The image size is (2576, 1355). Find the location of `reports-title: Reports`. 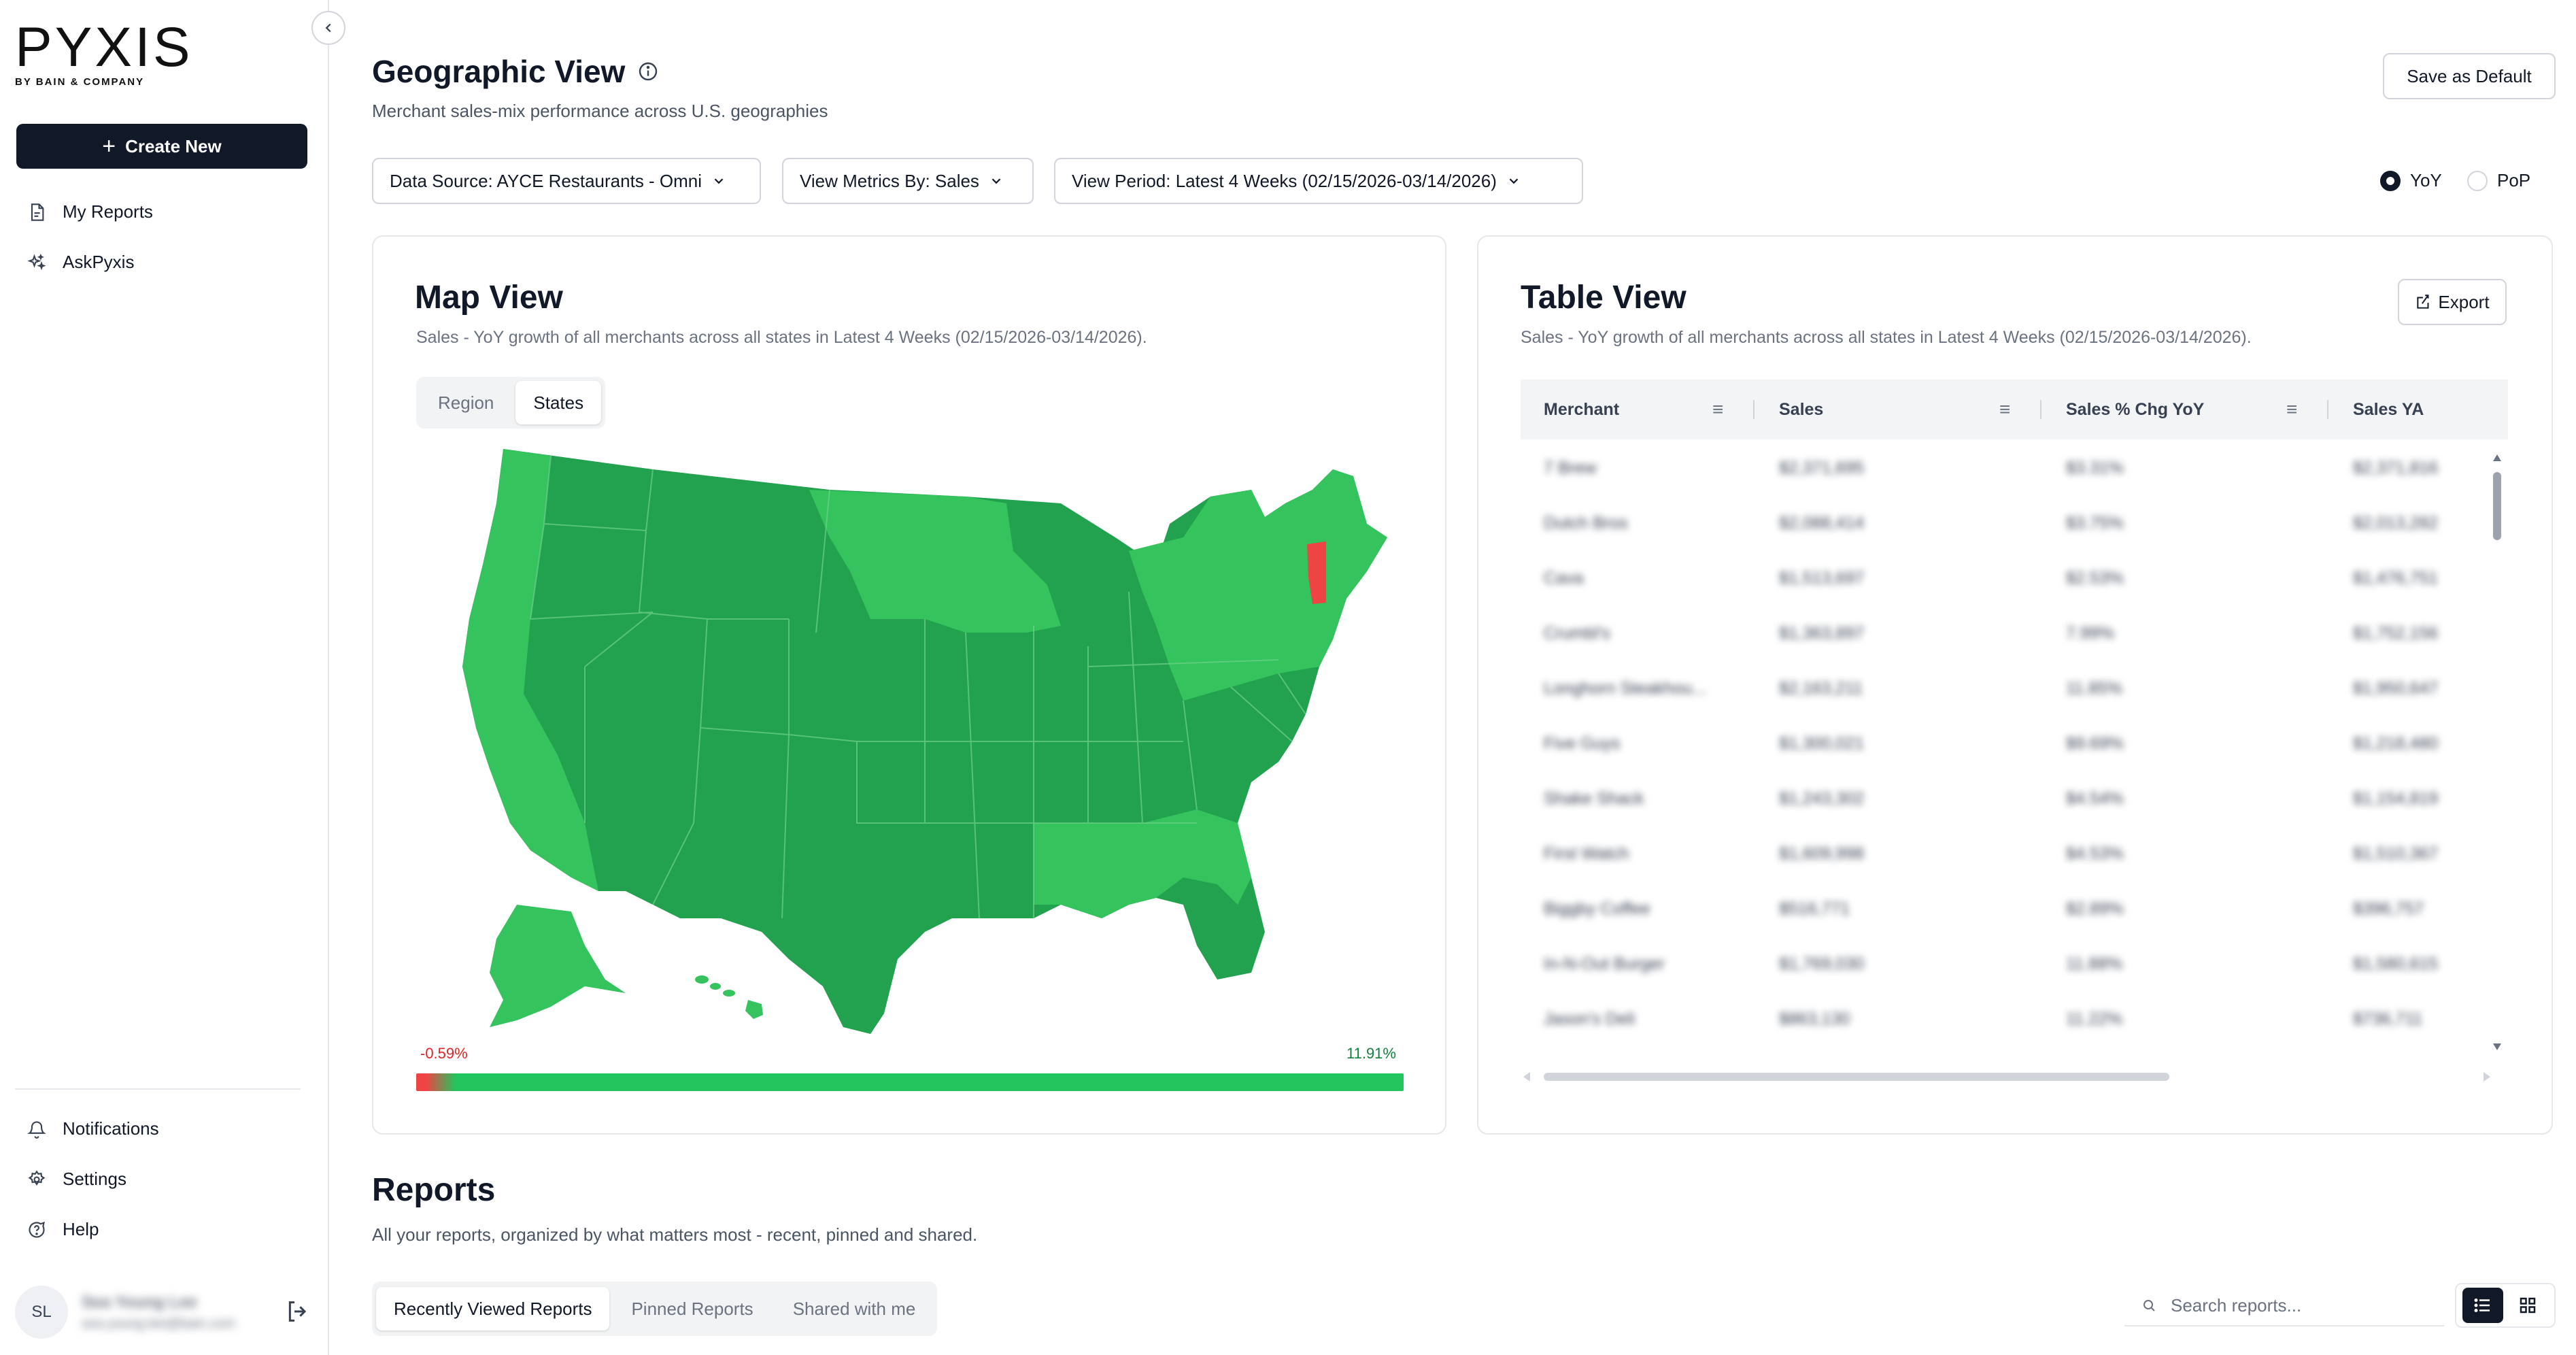

reports-title: Reports is located at coordinates (434, 1190).